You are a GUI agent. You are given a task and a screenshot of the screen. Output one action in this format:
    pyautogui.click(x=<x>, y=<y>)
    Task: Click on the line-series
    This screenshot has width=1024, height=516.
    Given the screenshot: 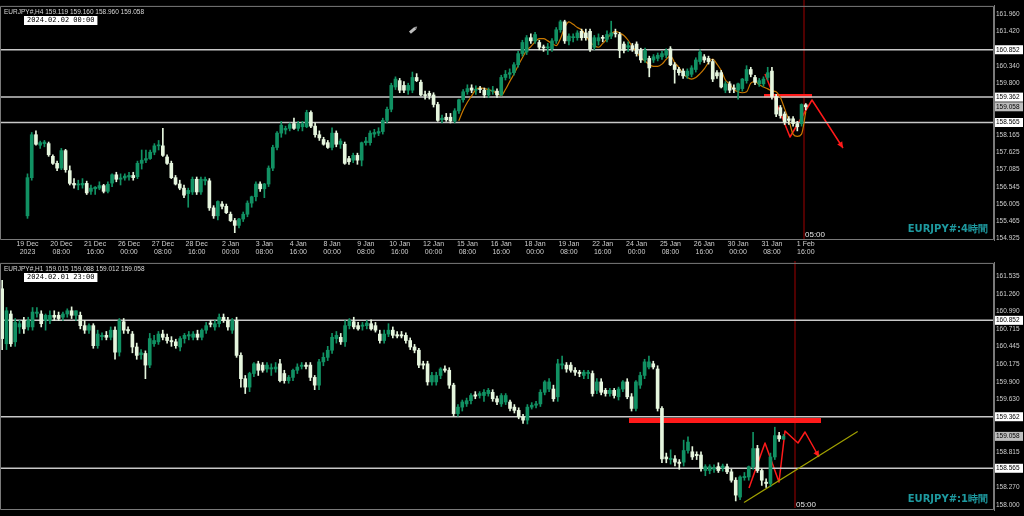 What is the action you would take?
    pyautogui.click(x=632, y=79)
    